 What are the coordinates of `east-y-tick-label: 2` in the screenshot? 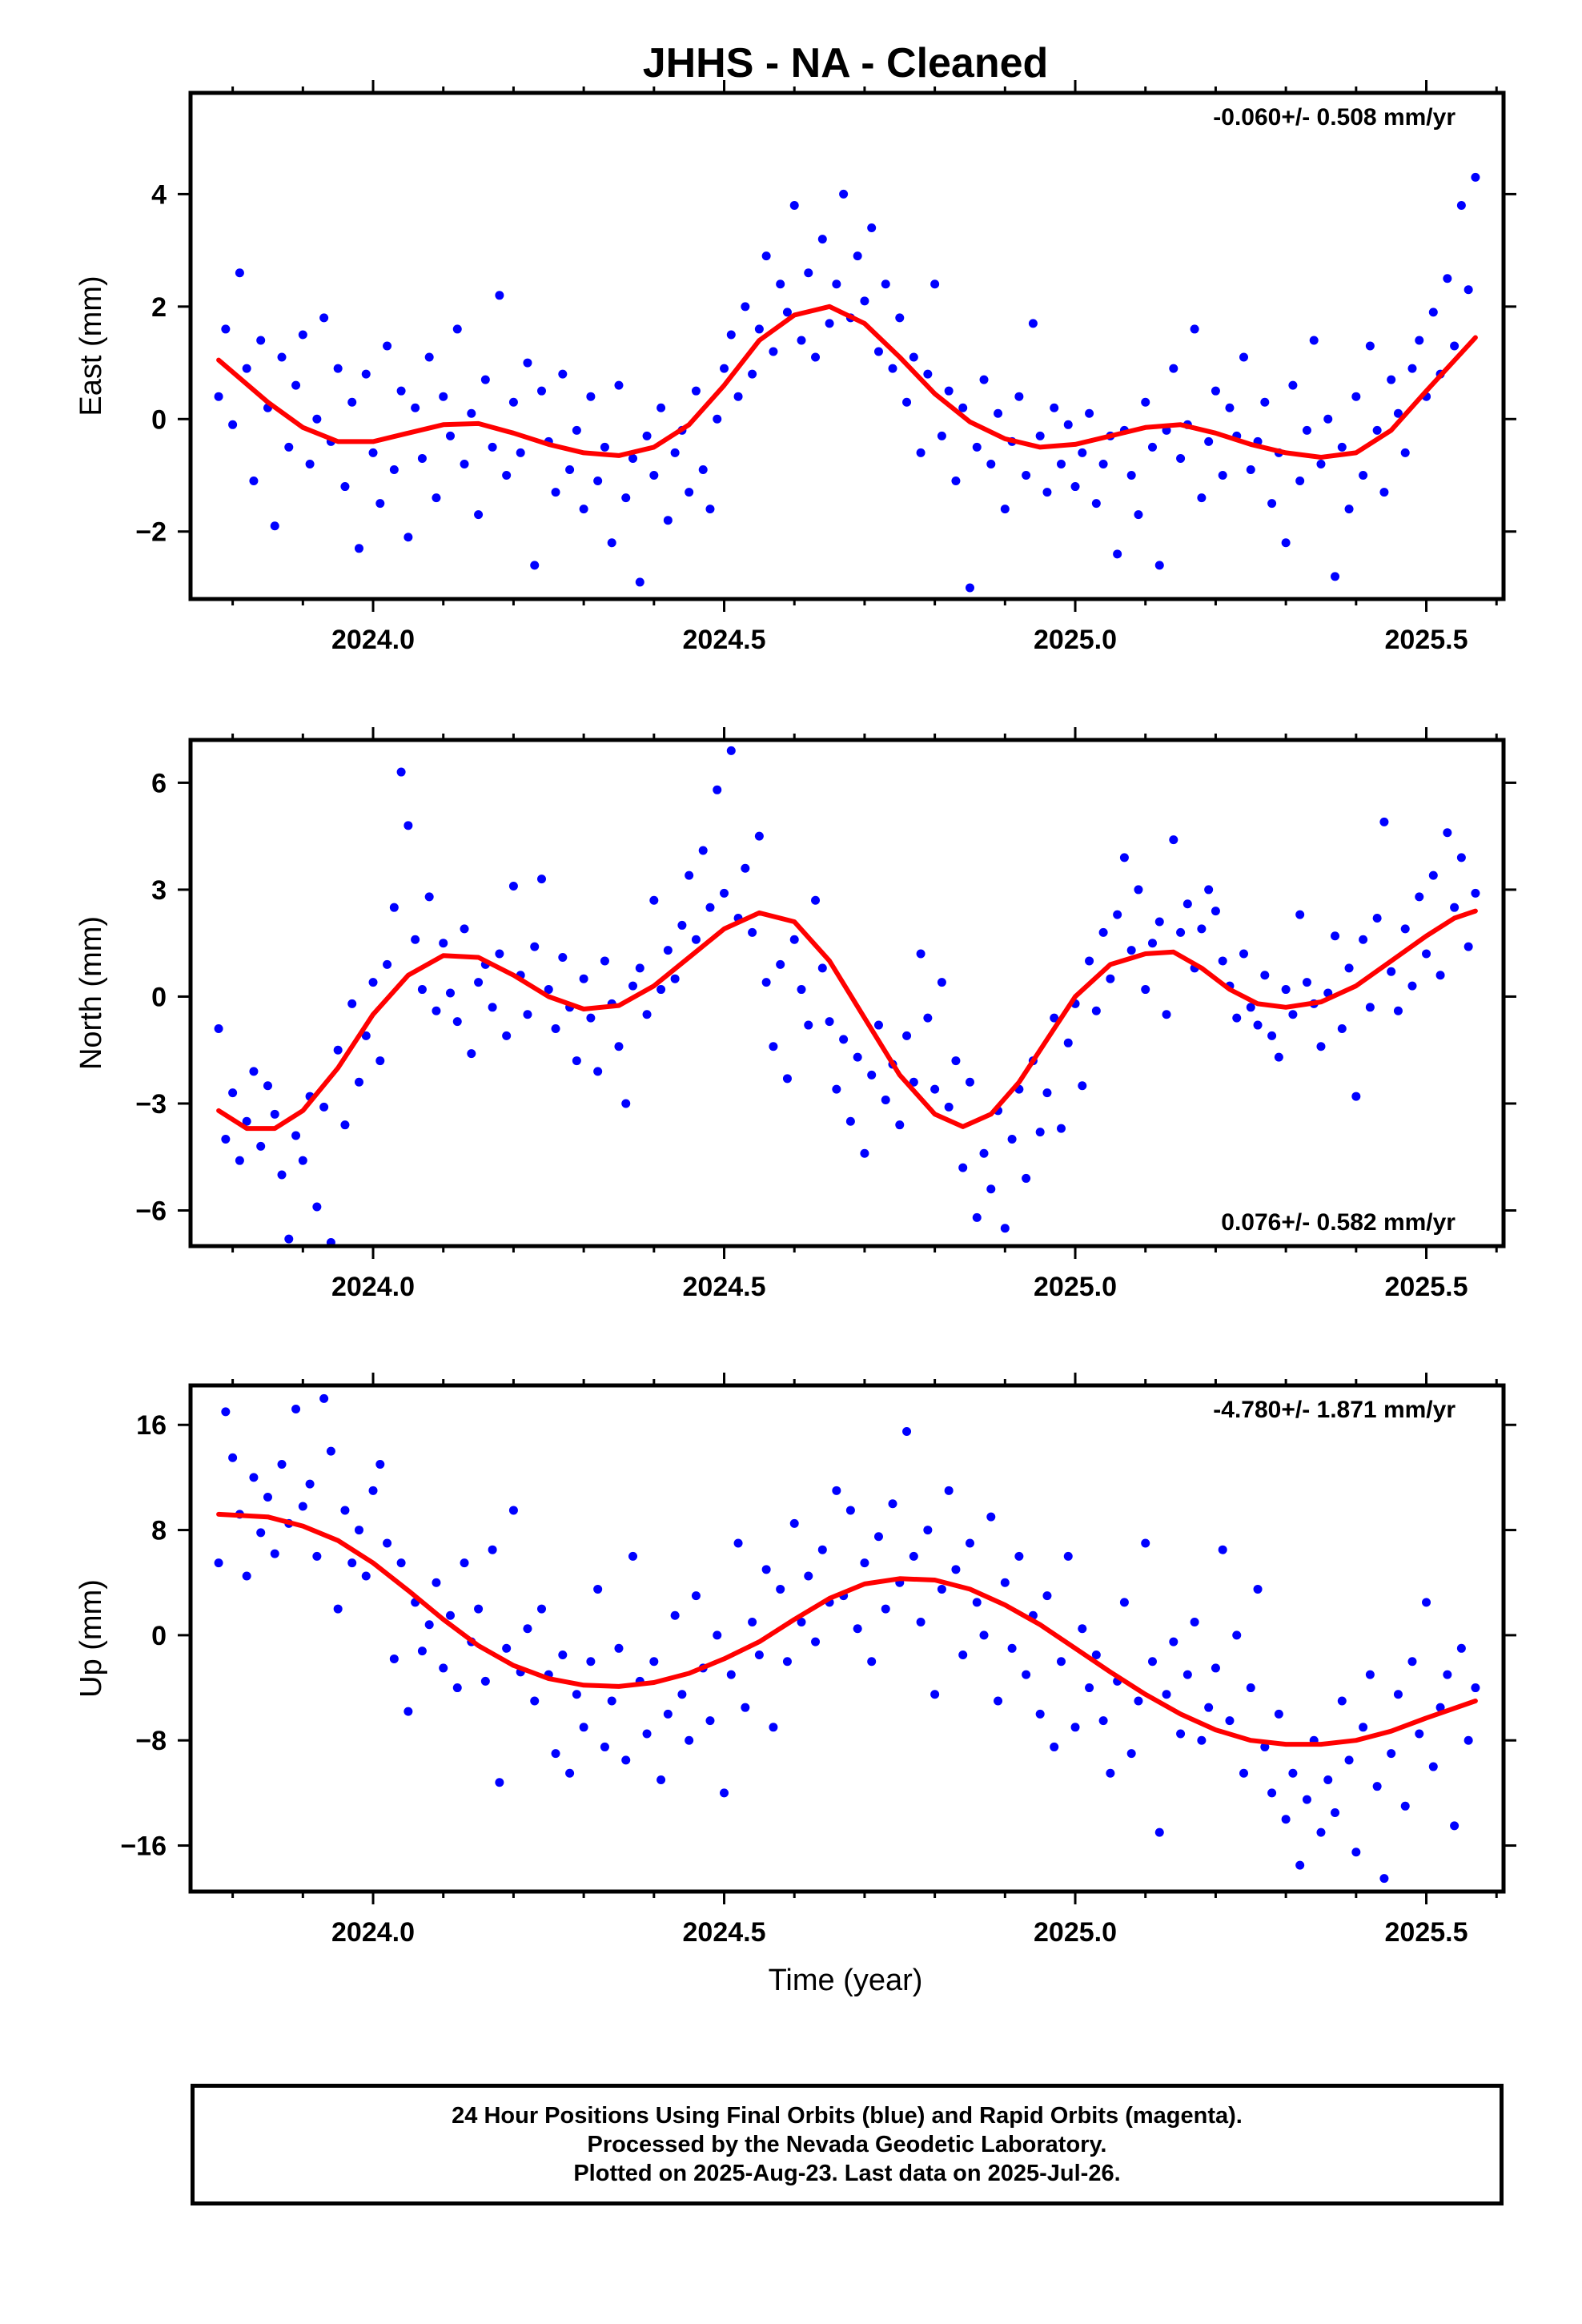 It's located at (159, 307).